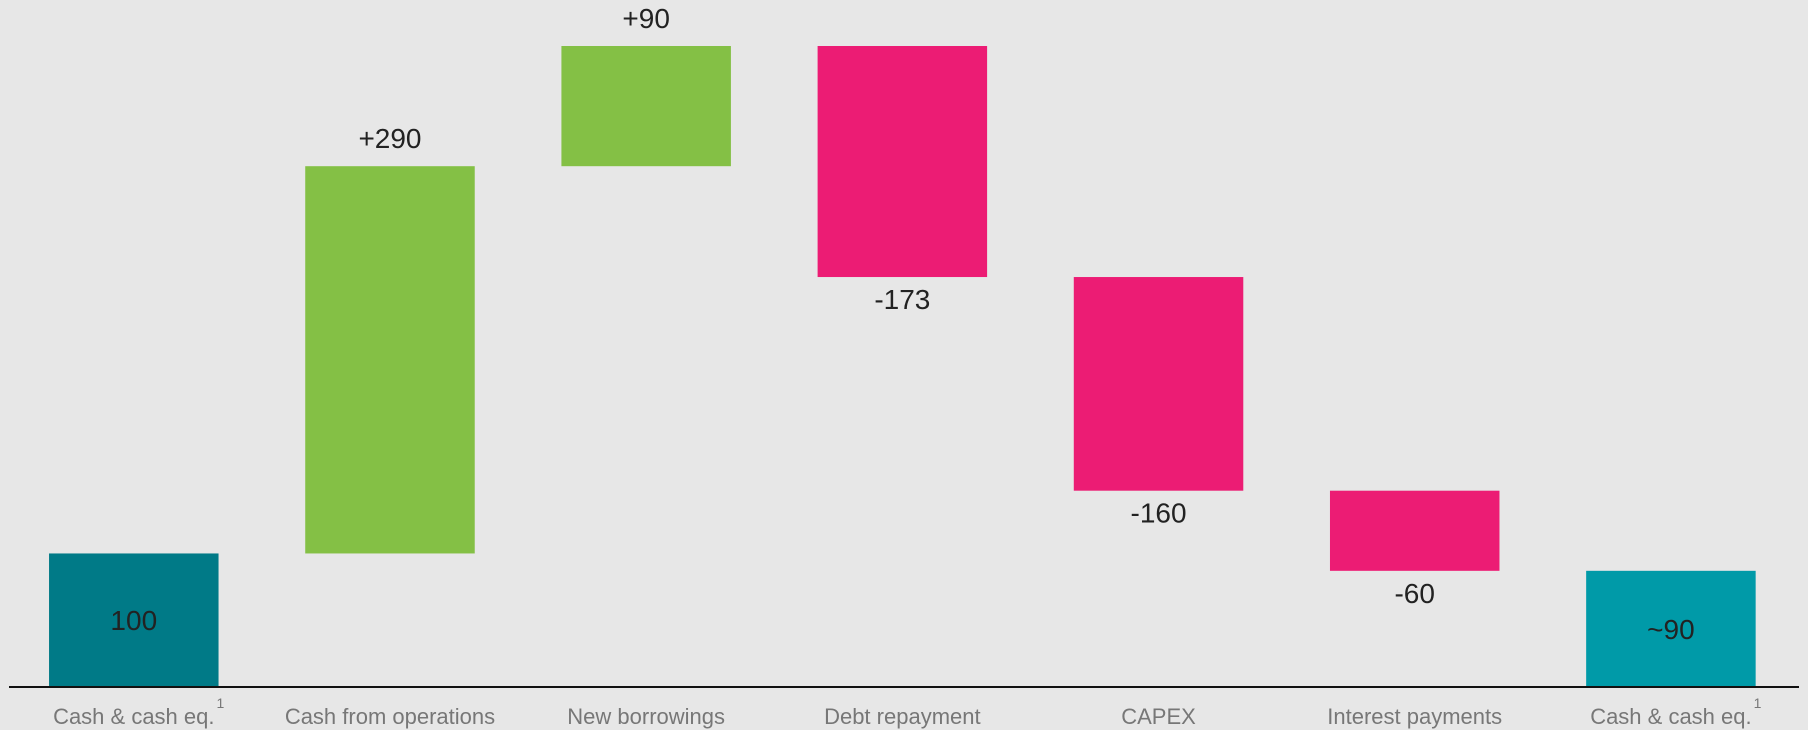 This screenshot has width=1808, height=730. What do you see at coordinates (1414, 593) in the screenshot?
I see `value-label: -60` at bounding box center [1414, 593].